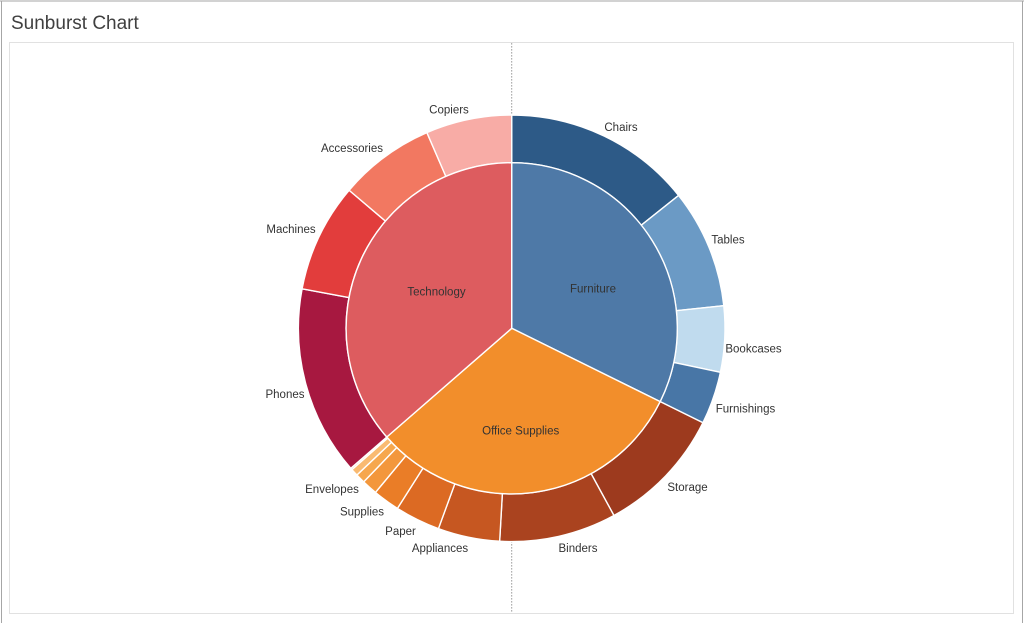 This screenshot has height=623, width=1024. What do you see at coordinates (578, 549) in the screenshot?
I see `svg-text: Binders` at bounding box center [578, 549].